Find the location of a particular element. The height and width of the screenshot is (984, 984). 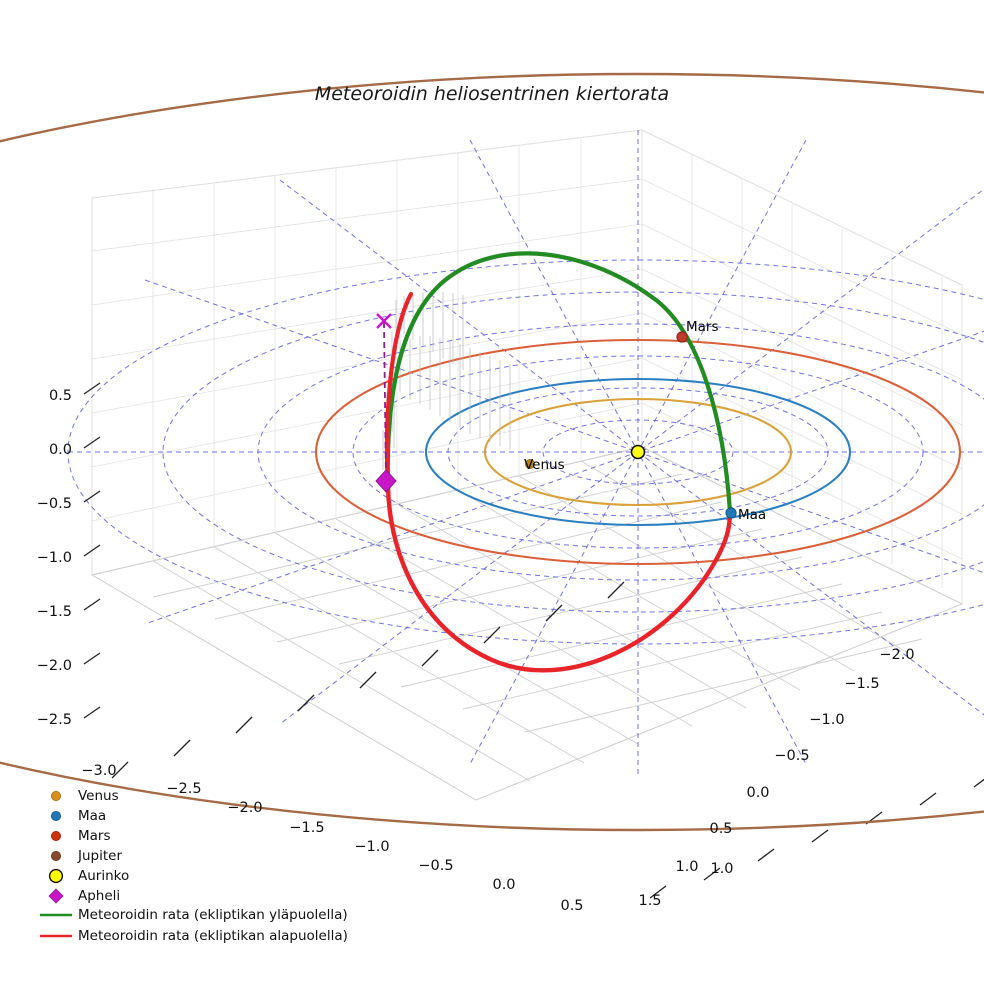

z-tick-1: 0.0 is located at coordinates (60, 450).